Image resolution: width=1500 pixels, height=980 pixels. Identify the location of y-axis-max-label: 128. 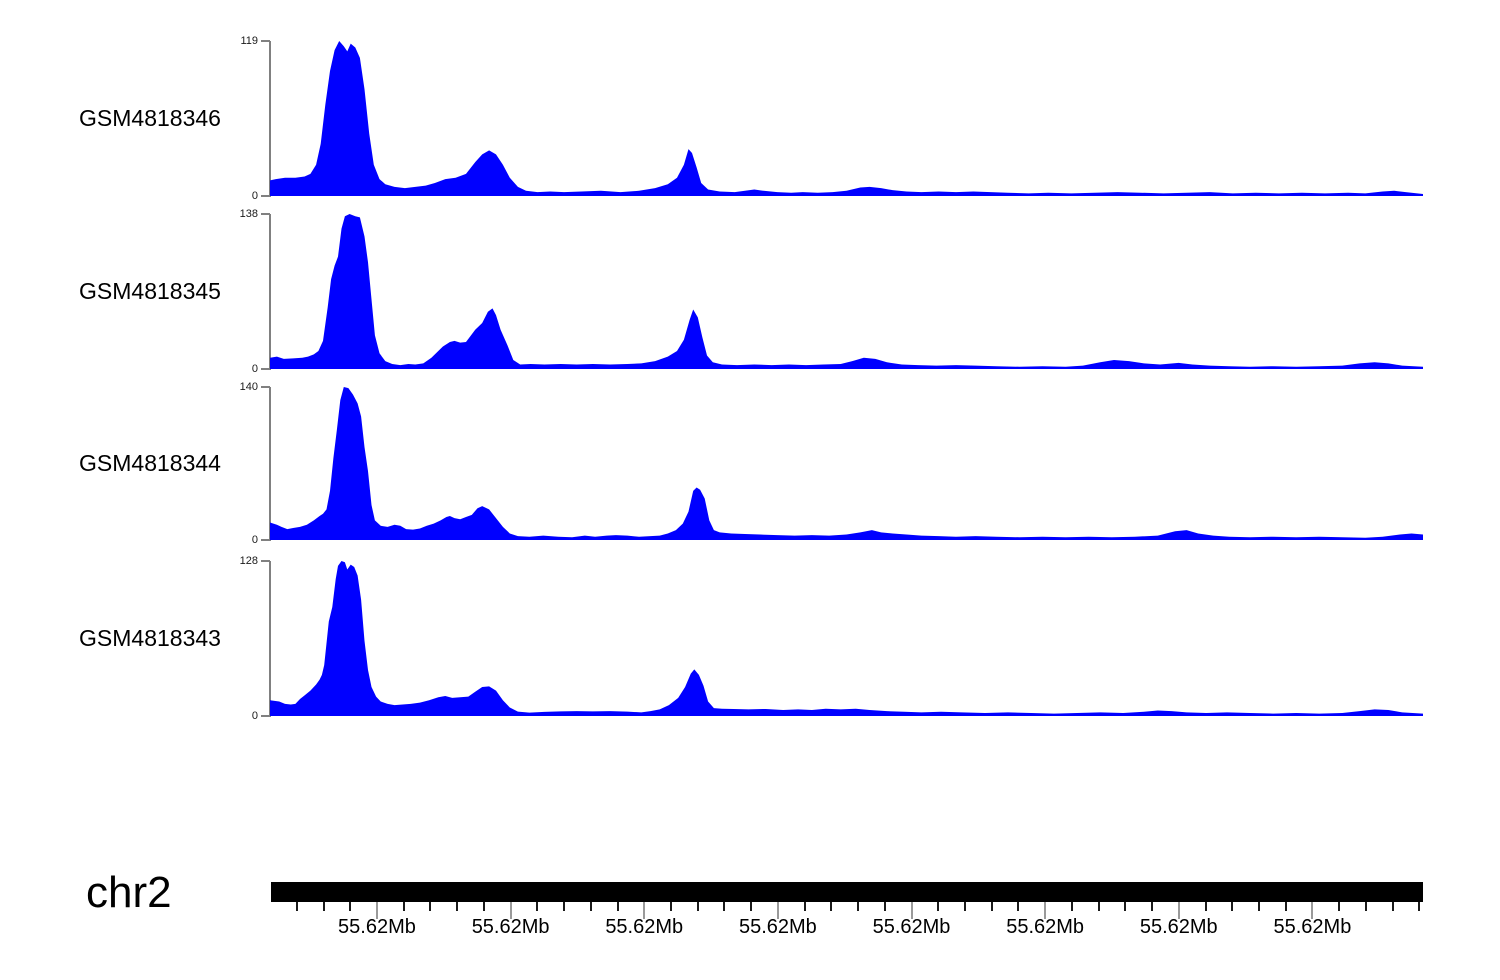
(248, 561).